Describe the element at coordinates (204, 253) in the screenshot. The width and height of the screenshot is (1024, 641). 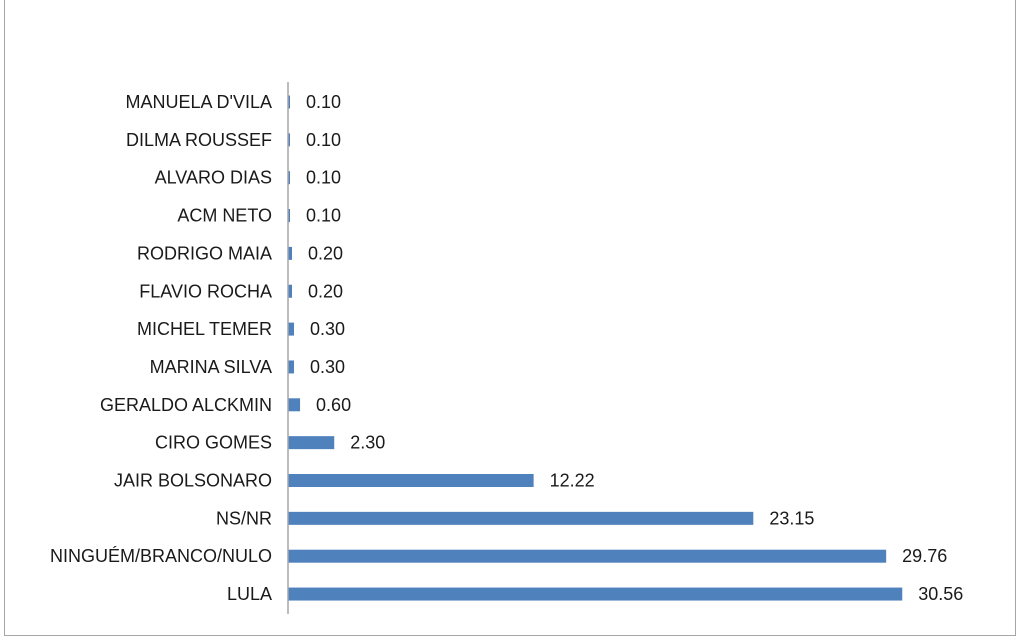
I see `category-label: RODRIGO MAIA` at that location.